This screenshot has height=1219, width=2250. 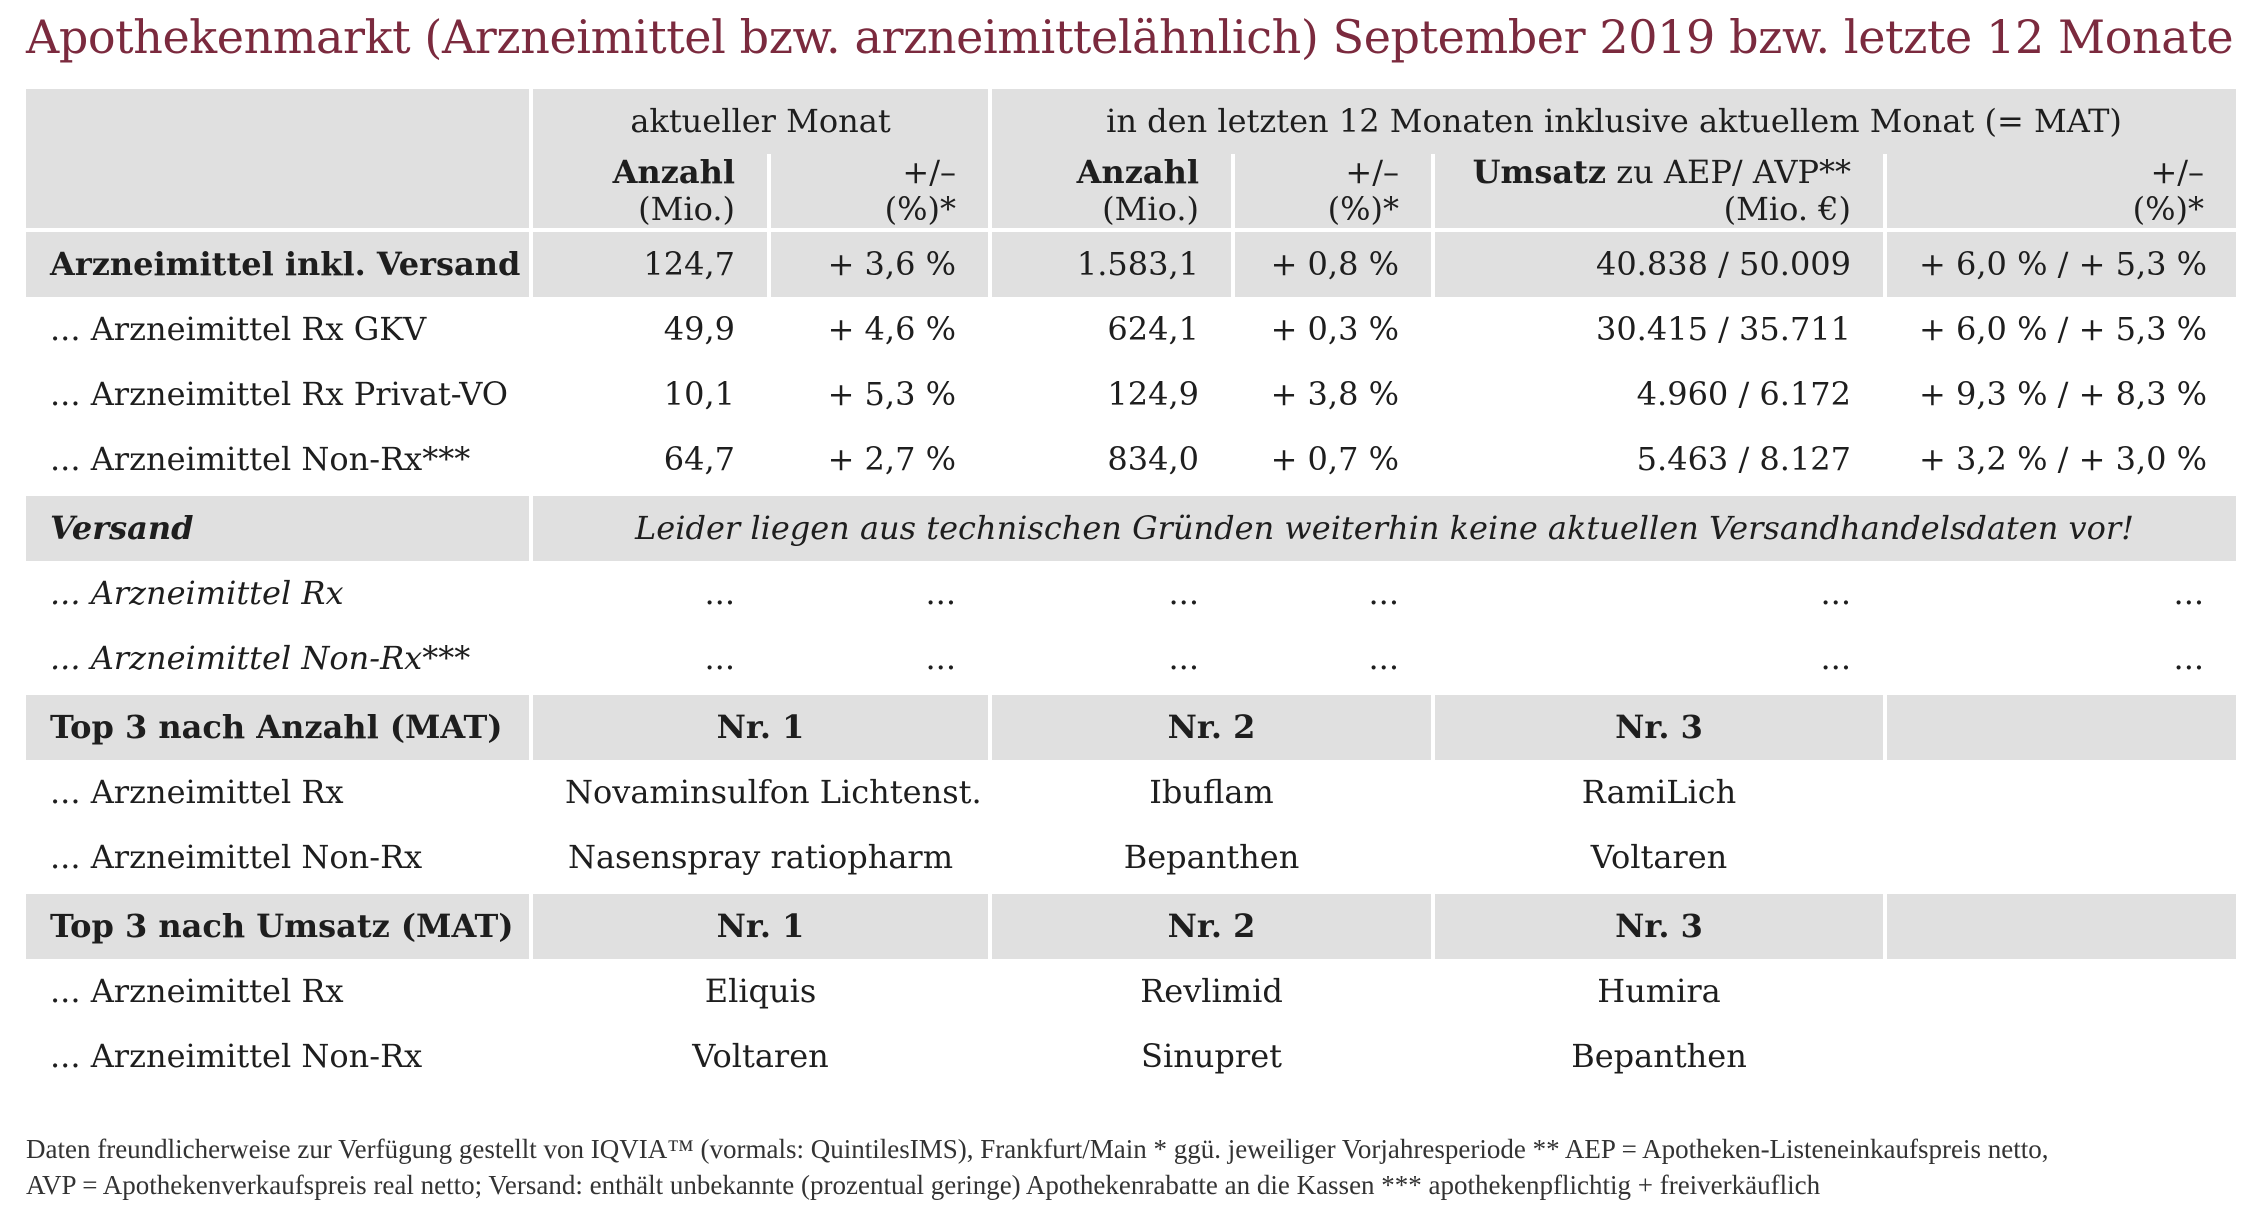 I want to click on header-current-month: aktueller Monat, so click(x=759, y=121).